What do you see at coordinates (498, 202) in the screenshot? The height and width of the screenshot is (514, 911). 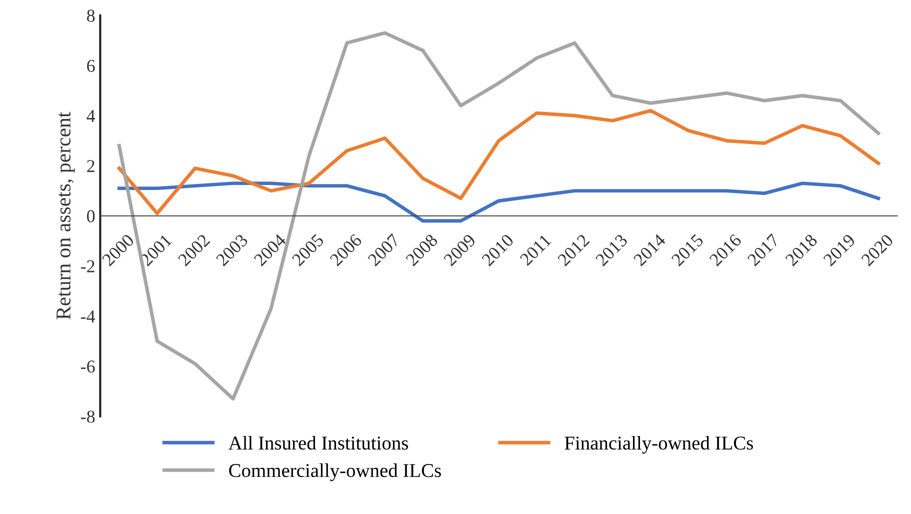 I see `line-series` at bounding box center [498, 202].